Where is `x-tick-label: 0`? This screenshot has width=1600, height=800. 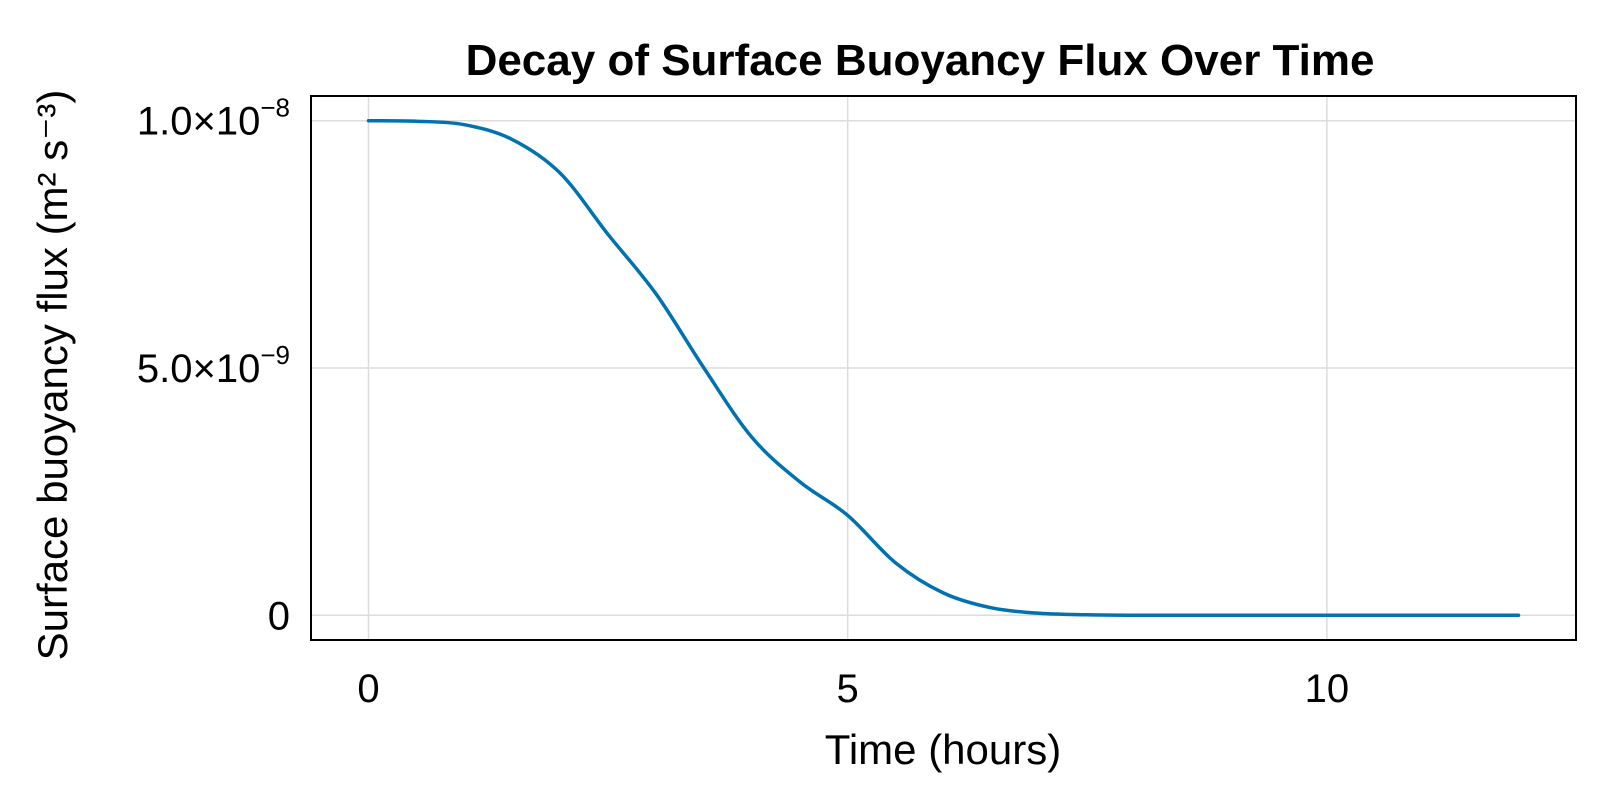 x-tick-label: 0 is located at coordinates (368, 689).